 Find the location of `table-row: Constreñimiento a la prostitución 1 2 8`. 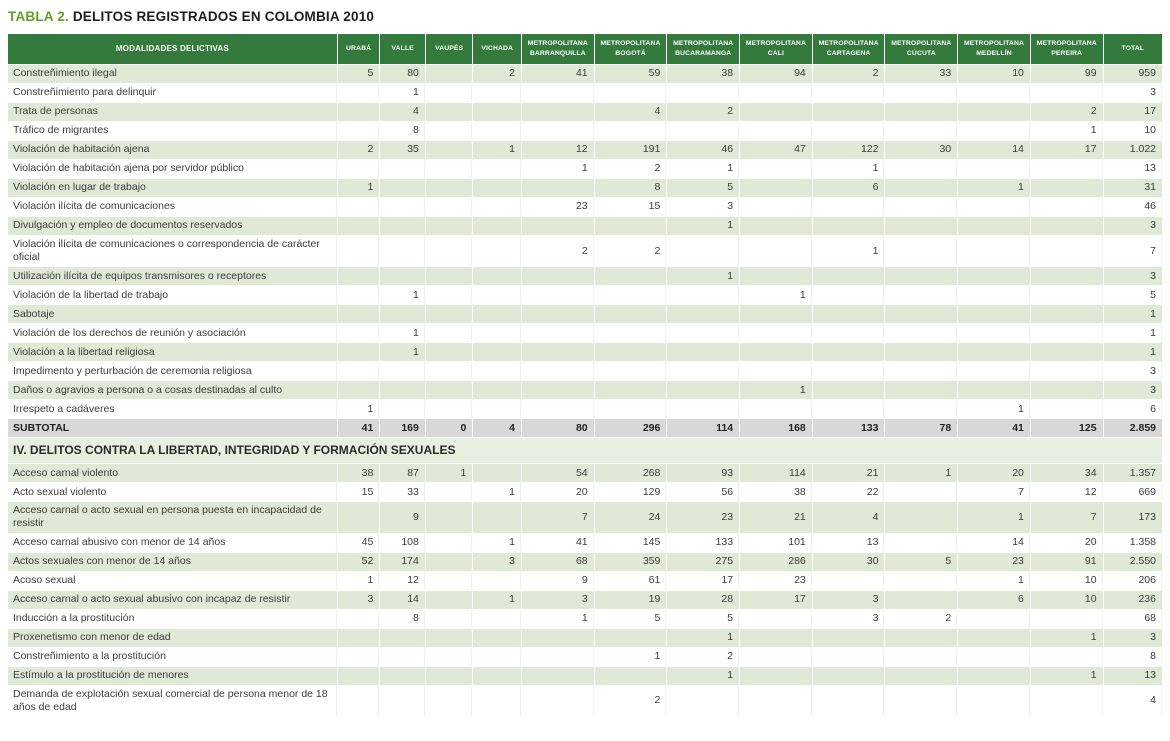

table-row: Constreñimiento a la prostitución 1 2 8 is located at coordinates (585, 656).